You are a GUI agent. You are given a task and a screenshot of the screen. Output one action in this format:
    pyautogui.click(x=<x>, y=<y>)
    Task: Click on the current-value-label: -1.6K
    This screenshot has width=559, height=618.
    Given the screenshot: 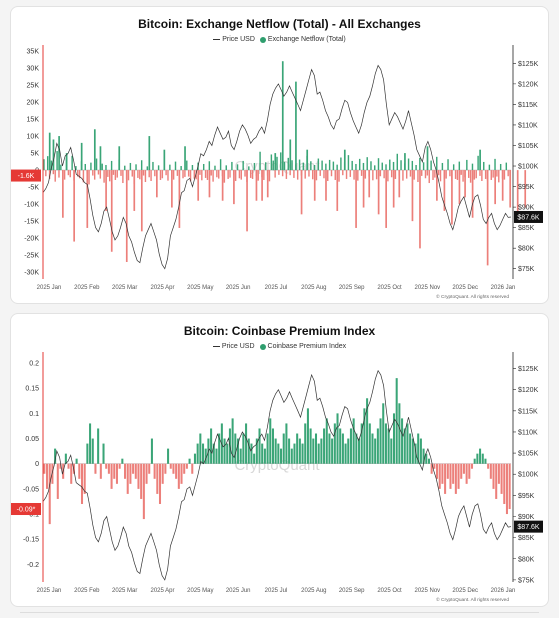 What is the action you would take?
    pyautogui.click(x=26, y=176)
    